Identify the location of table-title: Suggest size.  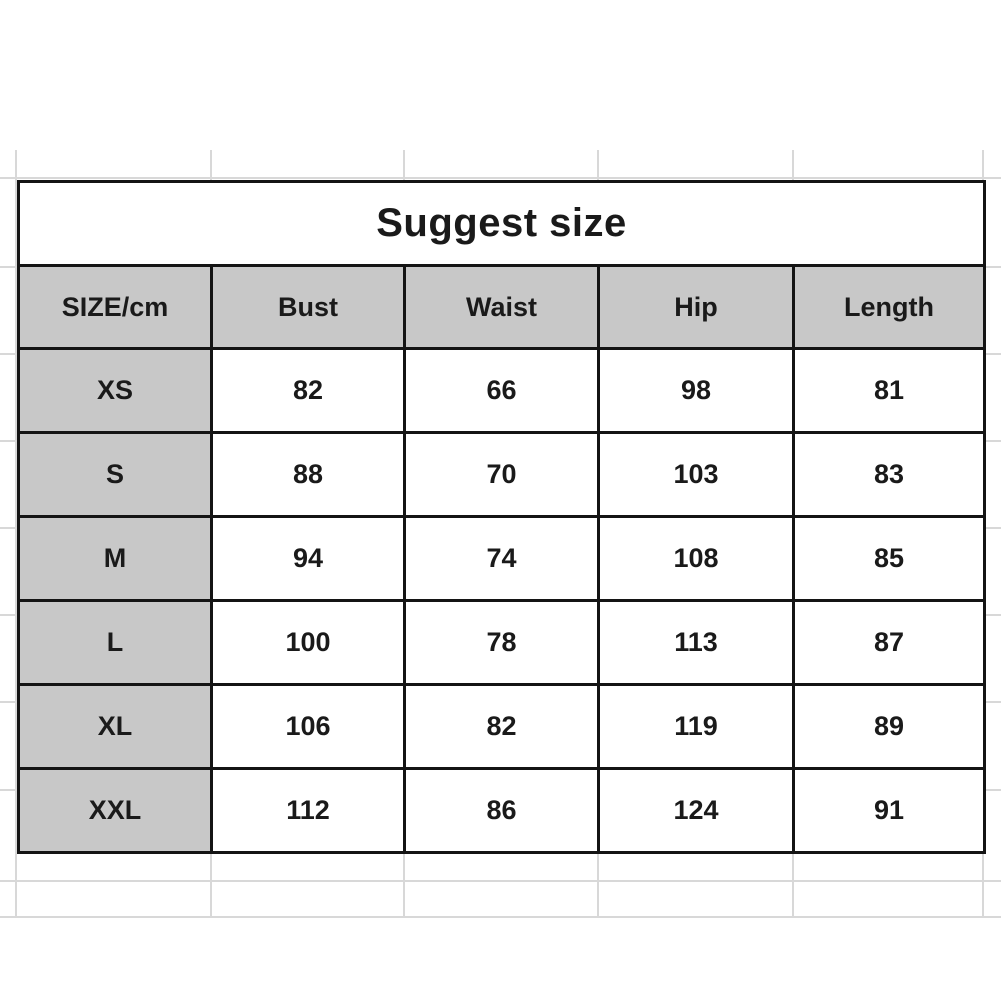
(501, 223).